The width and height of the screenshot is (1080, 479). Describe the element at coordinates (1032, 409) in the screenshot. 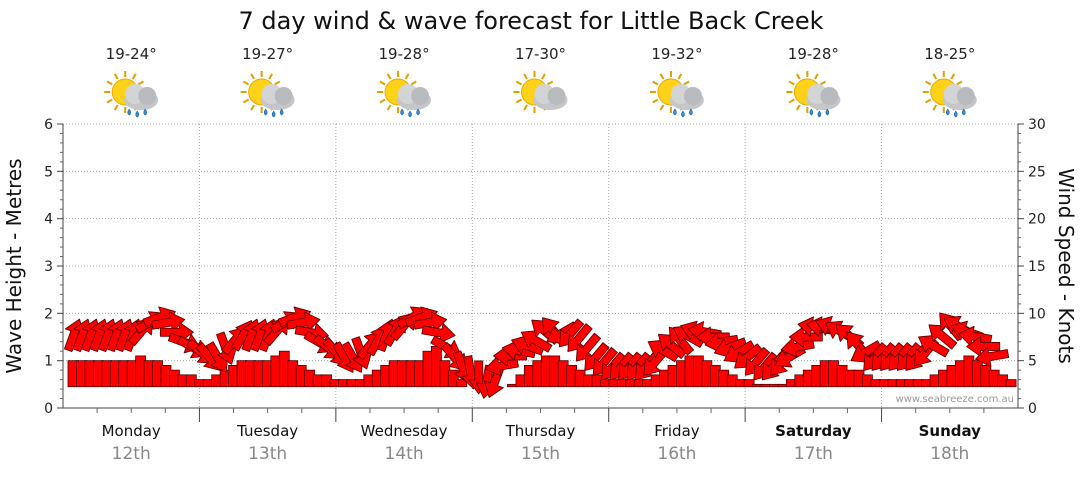

I see `right-tick-label: 0` at that location.